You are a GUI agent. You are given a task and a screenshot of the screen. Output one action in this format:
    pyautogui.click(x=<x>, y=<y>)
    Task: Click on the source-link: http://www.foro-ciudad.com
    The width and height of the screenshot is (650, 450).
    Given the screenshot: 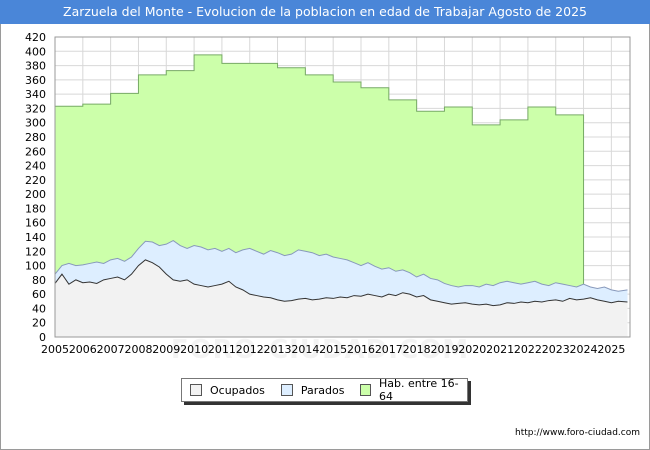 What is the action you would take?
    pyautogui.click(x=577, y=433)
    